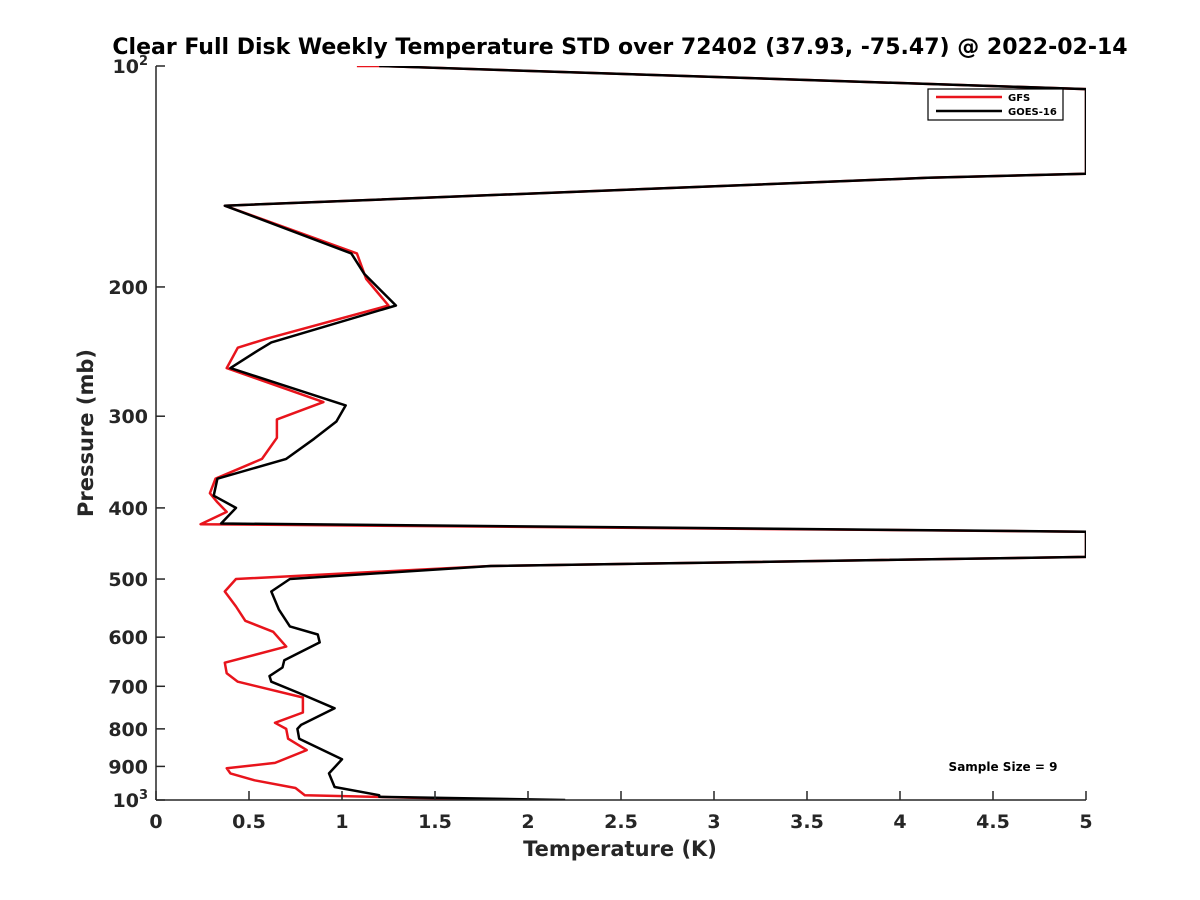 This screenshot has height=900, width=1200. I want to click on y-tick-label: 10², so click(131, 66).